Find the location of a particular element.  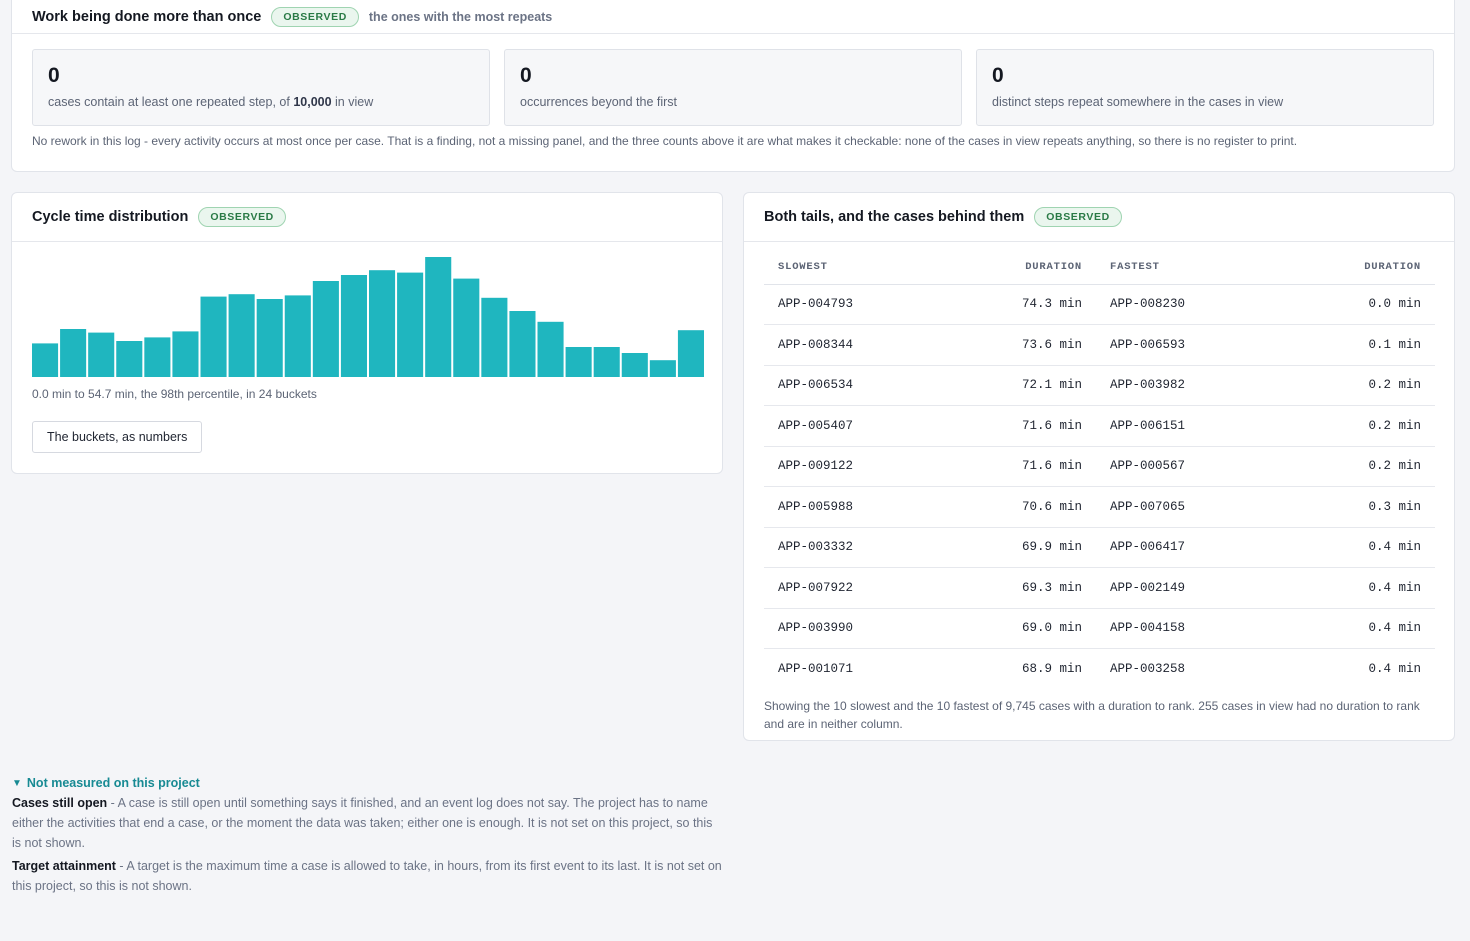

table-header-row: SLOWEST DURATION FASTEST DURATION is located at coordinates (1099, 268).